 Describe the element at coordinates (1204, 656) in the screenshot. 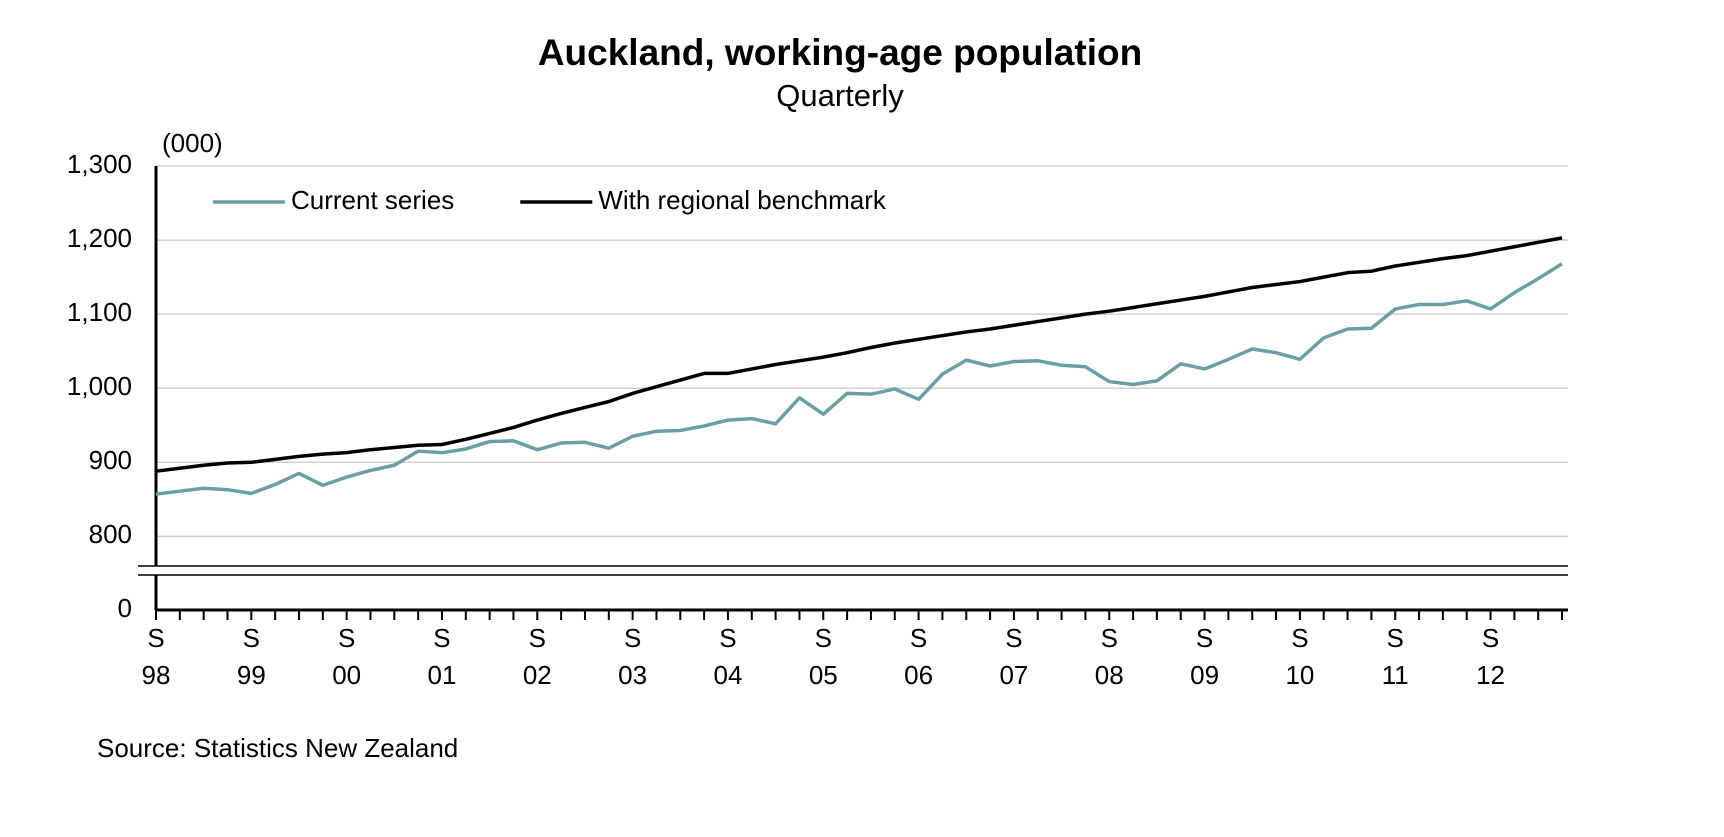

I see `x-tick-label: S 09` at that location.